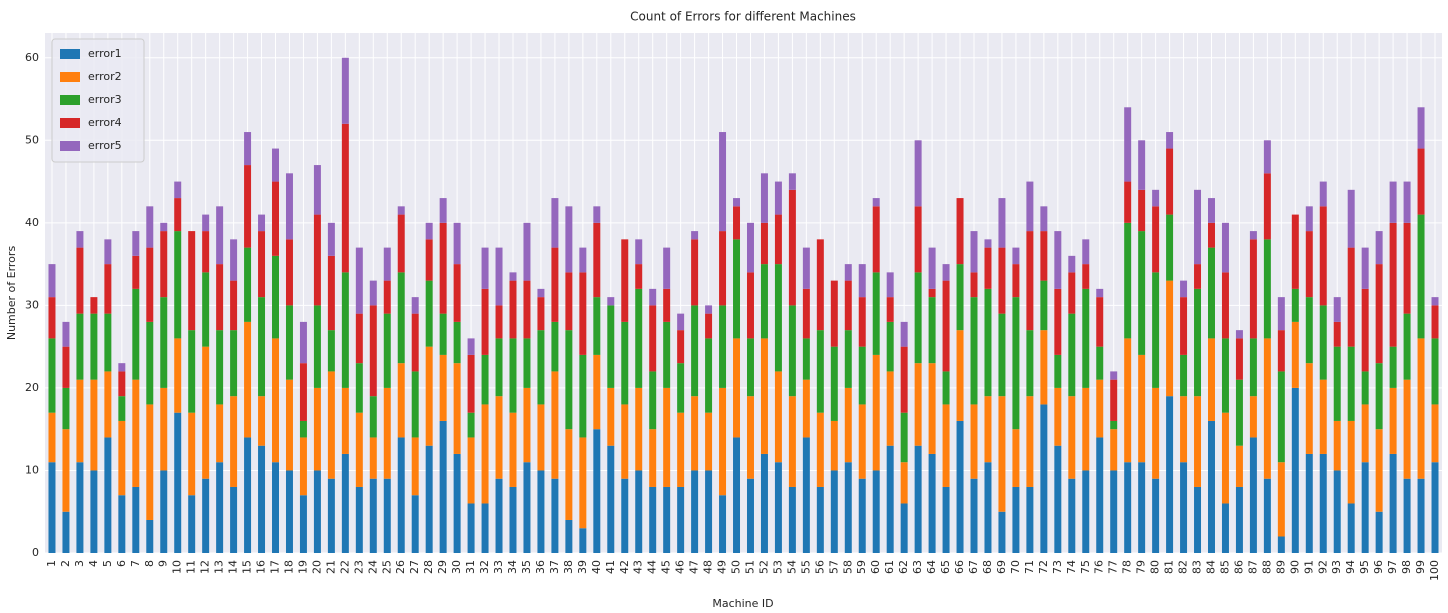 Image resolution: width=1448 pixels, height=613 pixels. Describe the element at coordinates (903, 567) in the screenshot. I see `x-tick-label: 62` at that location.